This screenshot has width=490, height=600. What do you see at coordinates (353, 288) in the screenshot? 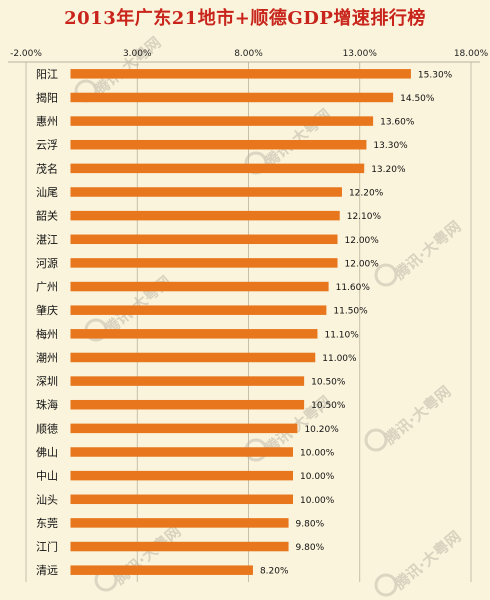
I see `data-label: 11.60%` at bounding box center [353, 288].